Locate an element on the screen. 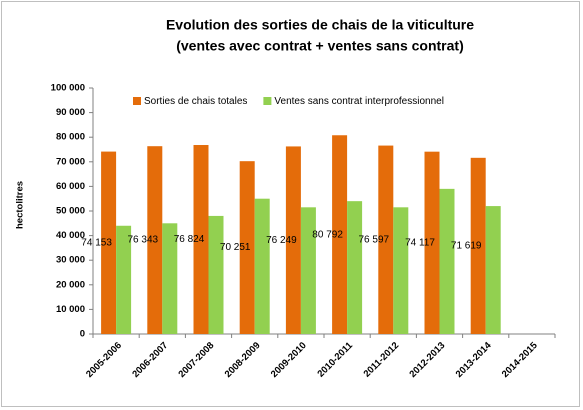  data-label: 74 153 is located at coordinates (96, 242).